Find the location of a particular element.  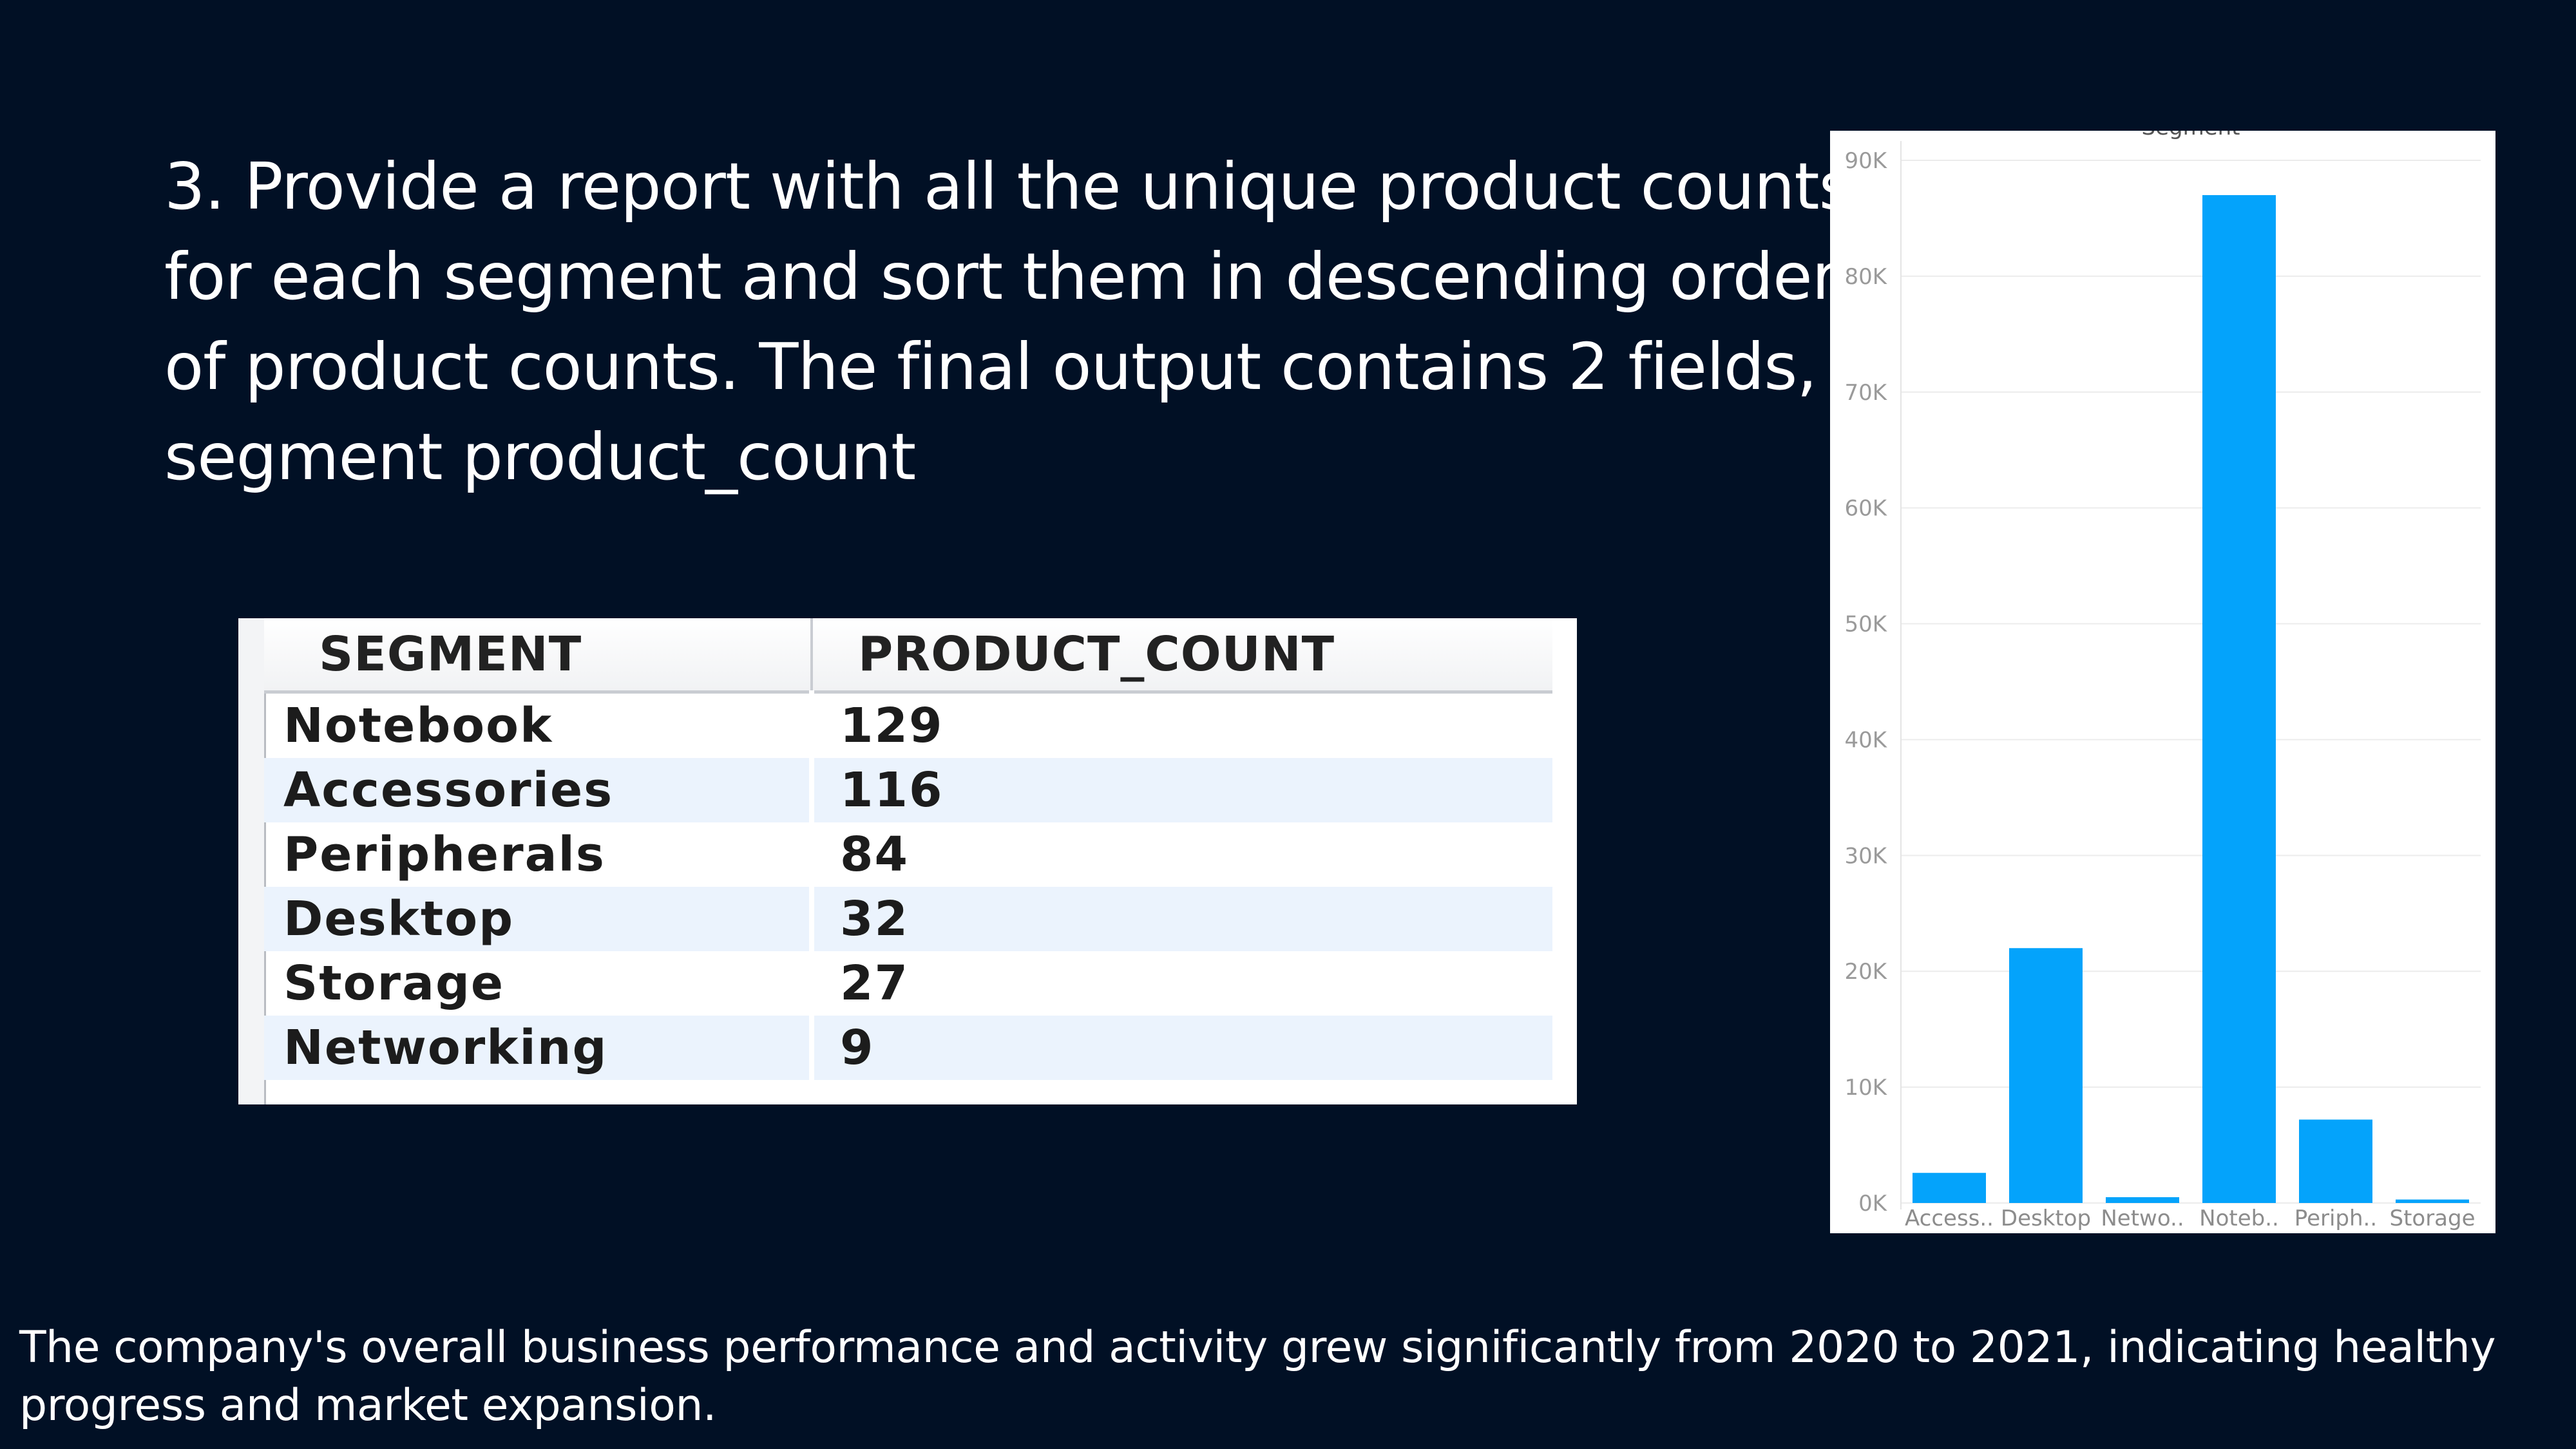

y-tick-label: 60K is located at coordinates (1866, 509).